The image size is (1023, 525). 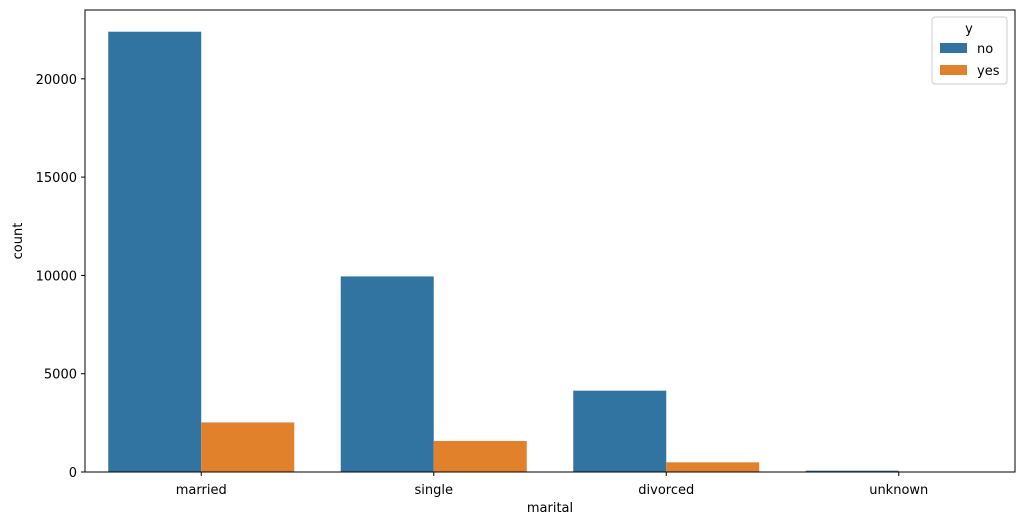 I want to click on legend: y no yes, so click(x=969, y=50).